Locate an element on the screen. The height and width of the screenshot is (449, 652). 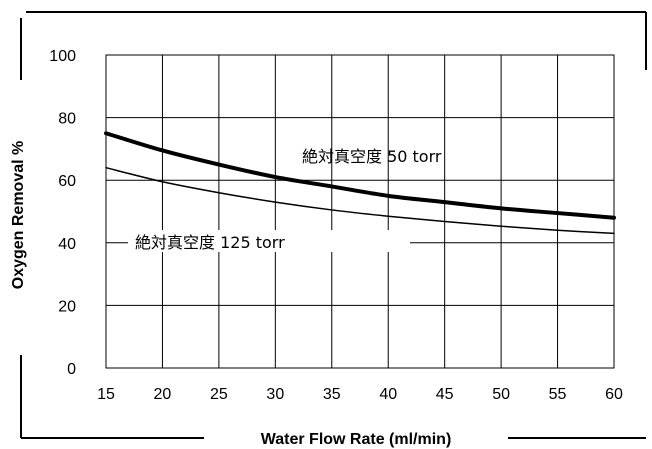
annotation-125-torr: 絶対真空度 125 torr is located at coordinates (210, 242).